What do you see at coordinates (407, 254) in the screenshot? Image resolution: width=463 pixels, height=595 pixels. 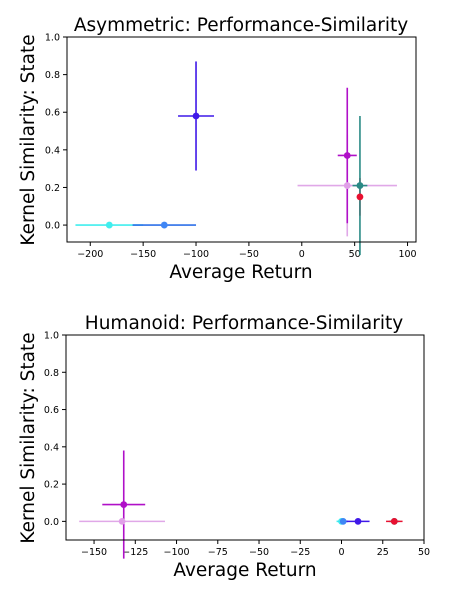 I see `x-tick-label: 100` at bounding box center [407, 254].